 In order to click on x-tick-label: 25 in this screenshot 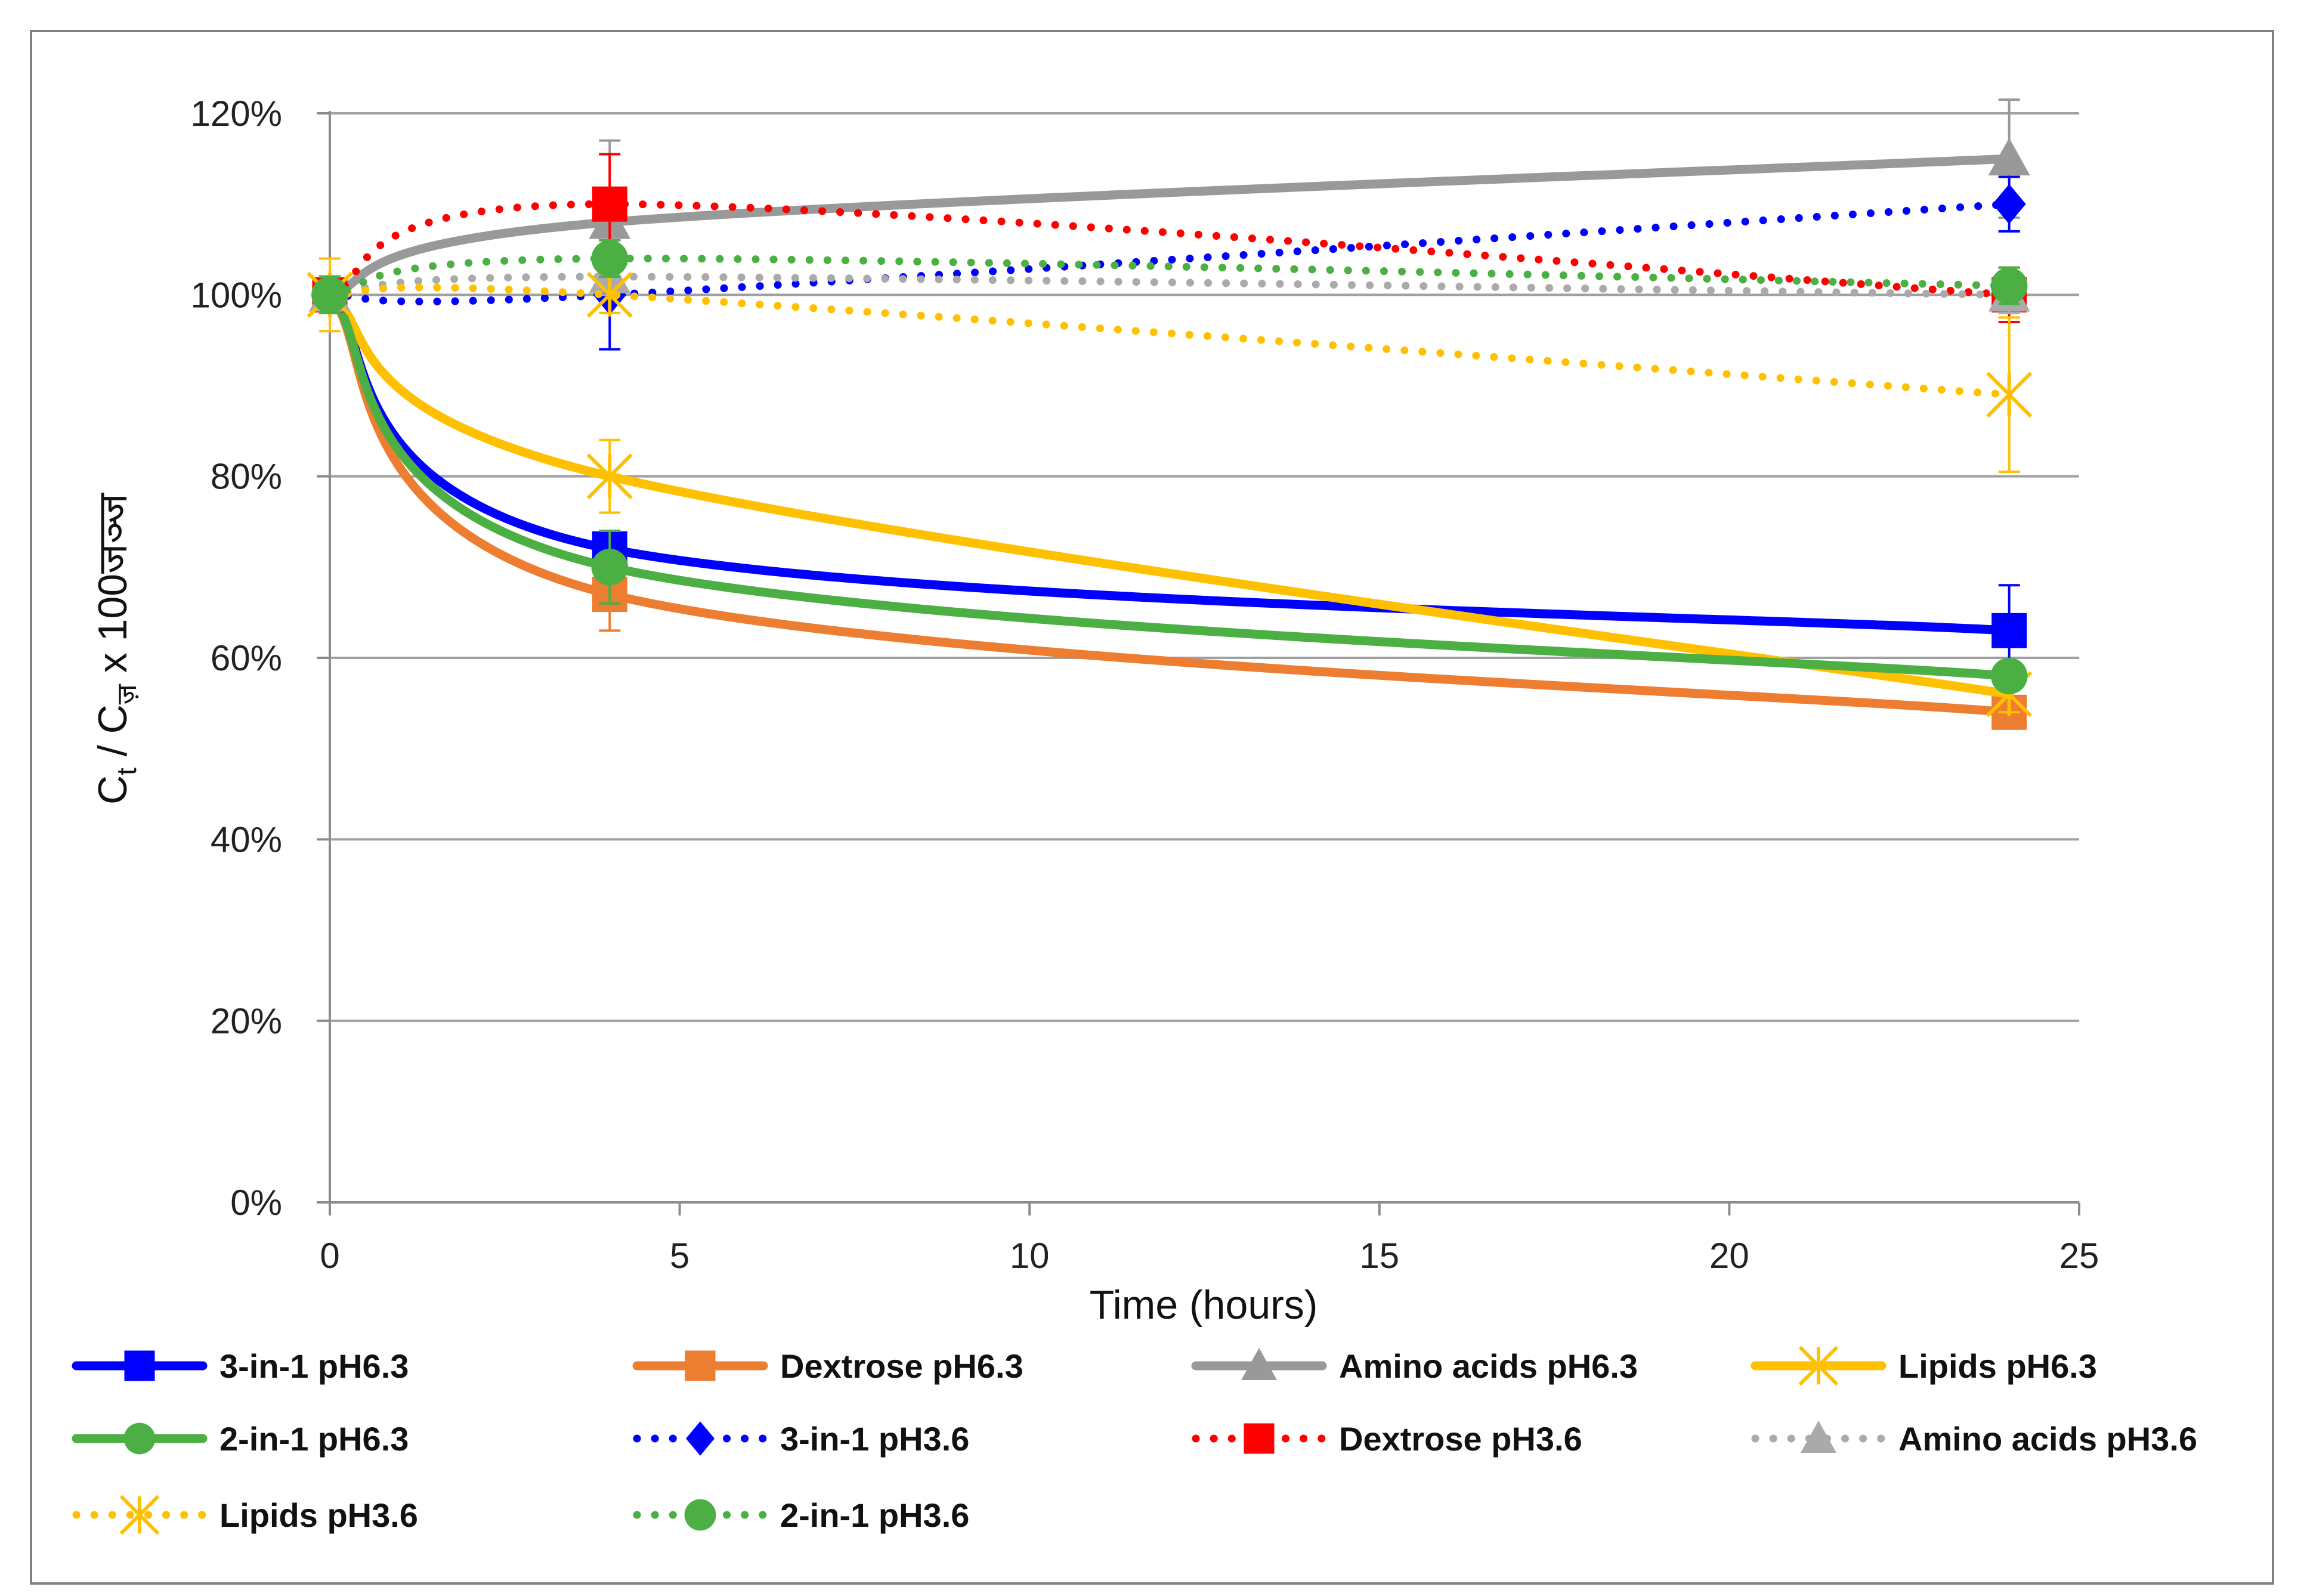, I will do `click(2079, 1256)`.